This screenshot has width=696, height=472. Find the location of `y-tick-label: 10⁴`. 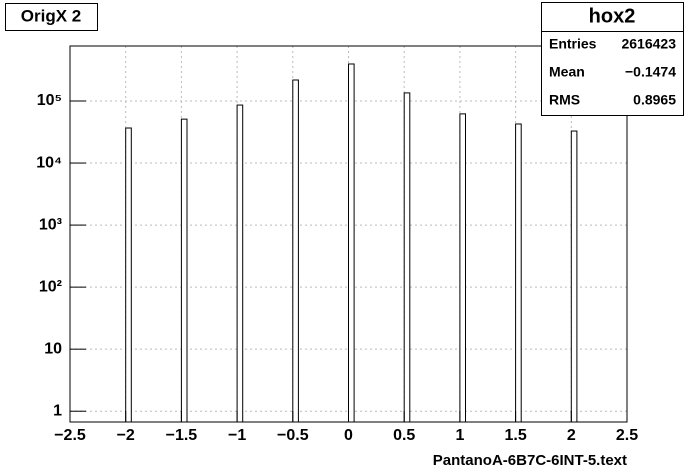

y-tick-label: 10⁴ is located at coordinates (49, 162).